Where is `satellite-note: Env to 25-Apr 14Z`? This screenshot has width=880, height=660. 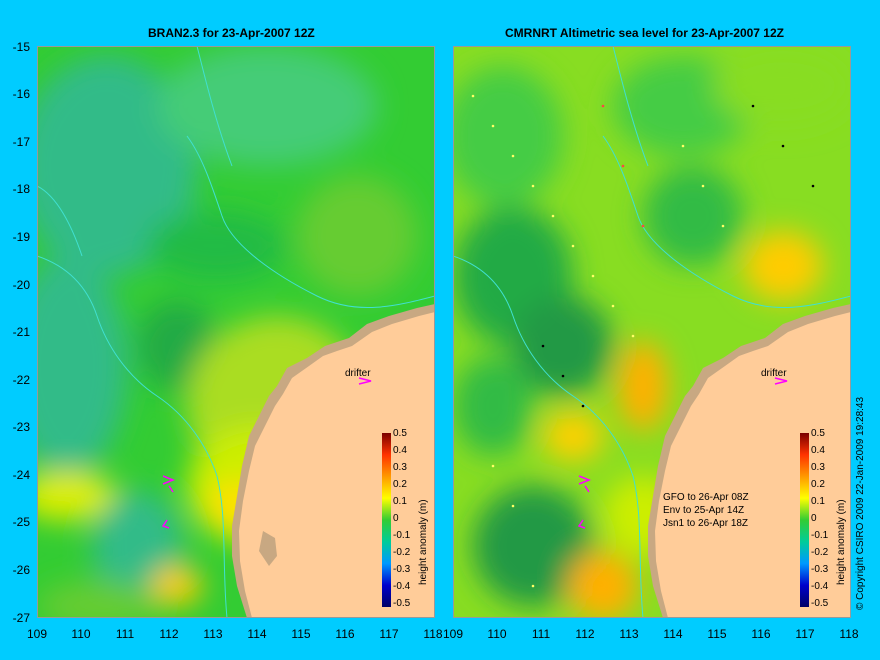 satellite-note: Env to 25-Apr 14Z is located at coordinates (704, 510).